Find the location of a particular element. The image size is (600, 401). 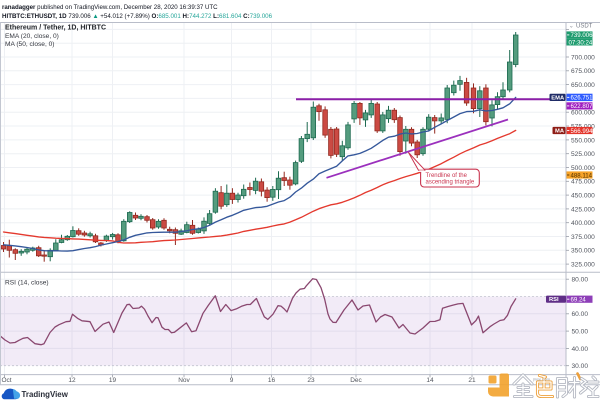

svg-text: 30.00 is located at coordinates (580, 366).